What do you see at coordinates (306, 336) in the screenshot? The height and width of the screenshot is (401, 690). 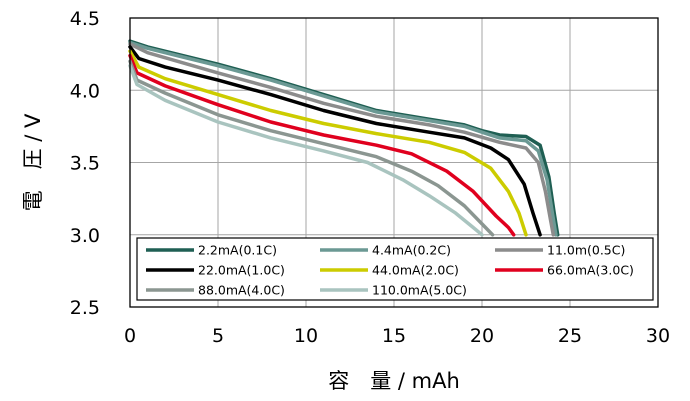 I see `x-tick-label: 10` at bounding box center [306, 336].